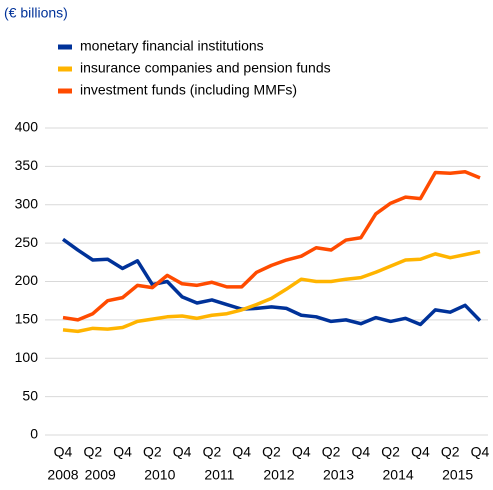 The image size is (493, 490). I want to click on y-tick-label: 300, so click(27, 203).